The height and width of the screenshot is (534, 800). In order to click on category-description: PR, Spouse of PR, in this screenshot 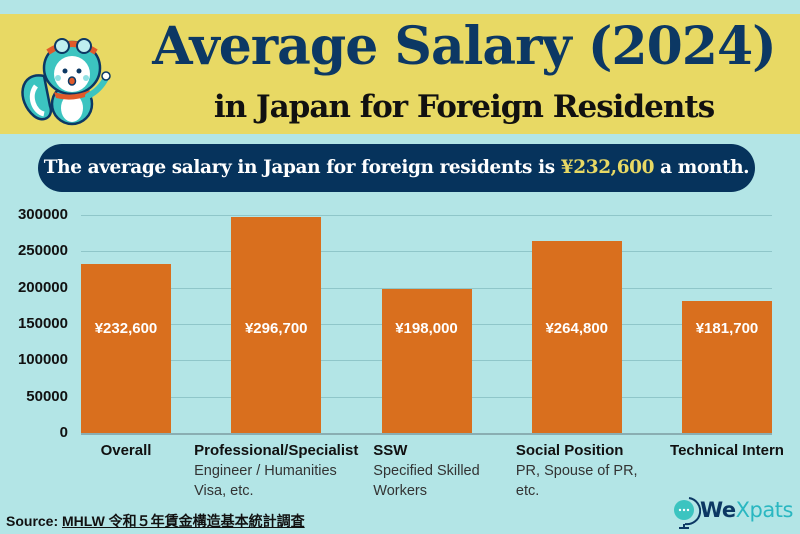, I will do `click(576, 471)`.